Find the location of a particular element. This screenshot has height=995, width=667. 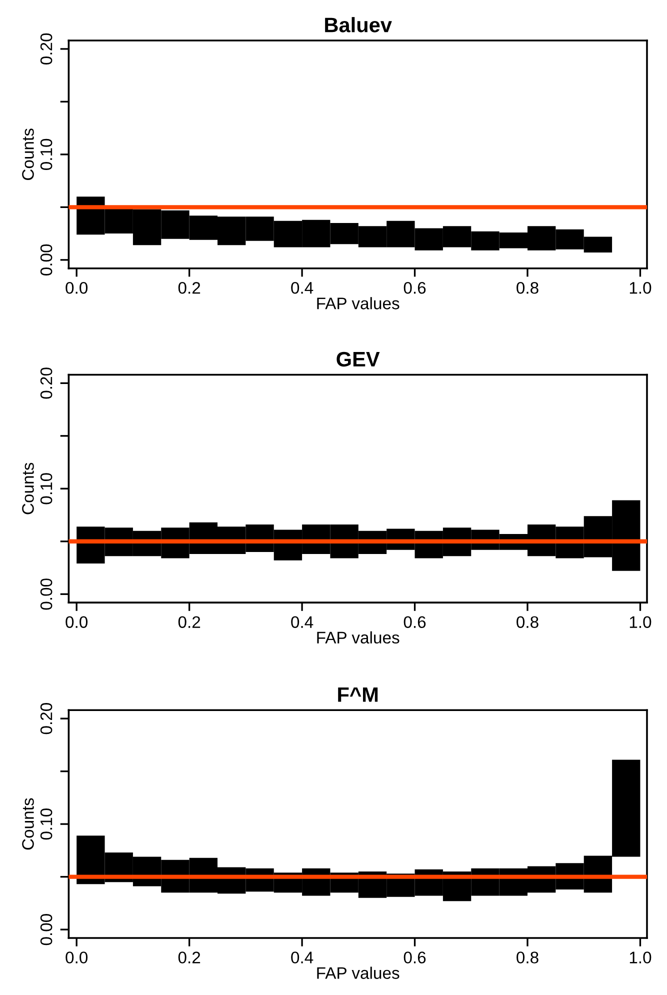

chart-title: GEV is located at coordinates (358, 359).